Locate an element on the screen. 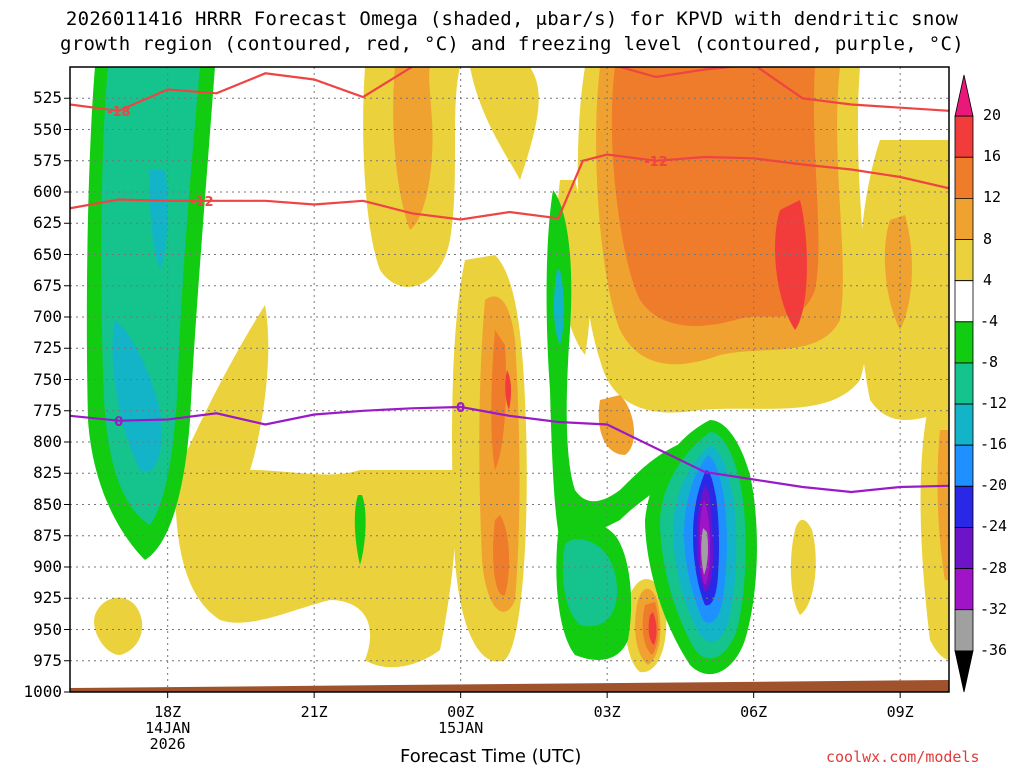 This screenshot has width=1024, height=768. descent-region-01z is located at coordinates (489, 458).